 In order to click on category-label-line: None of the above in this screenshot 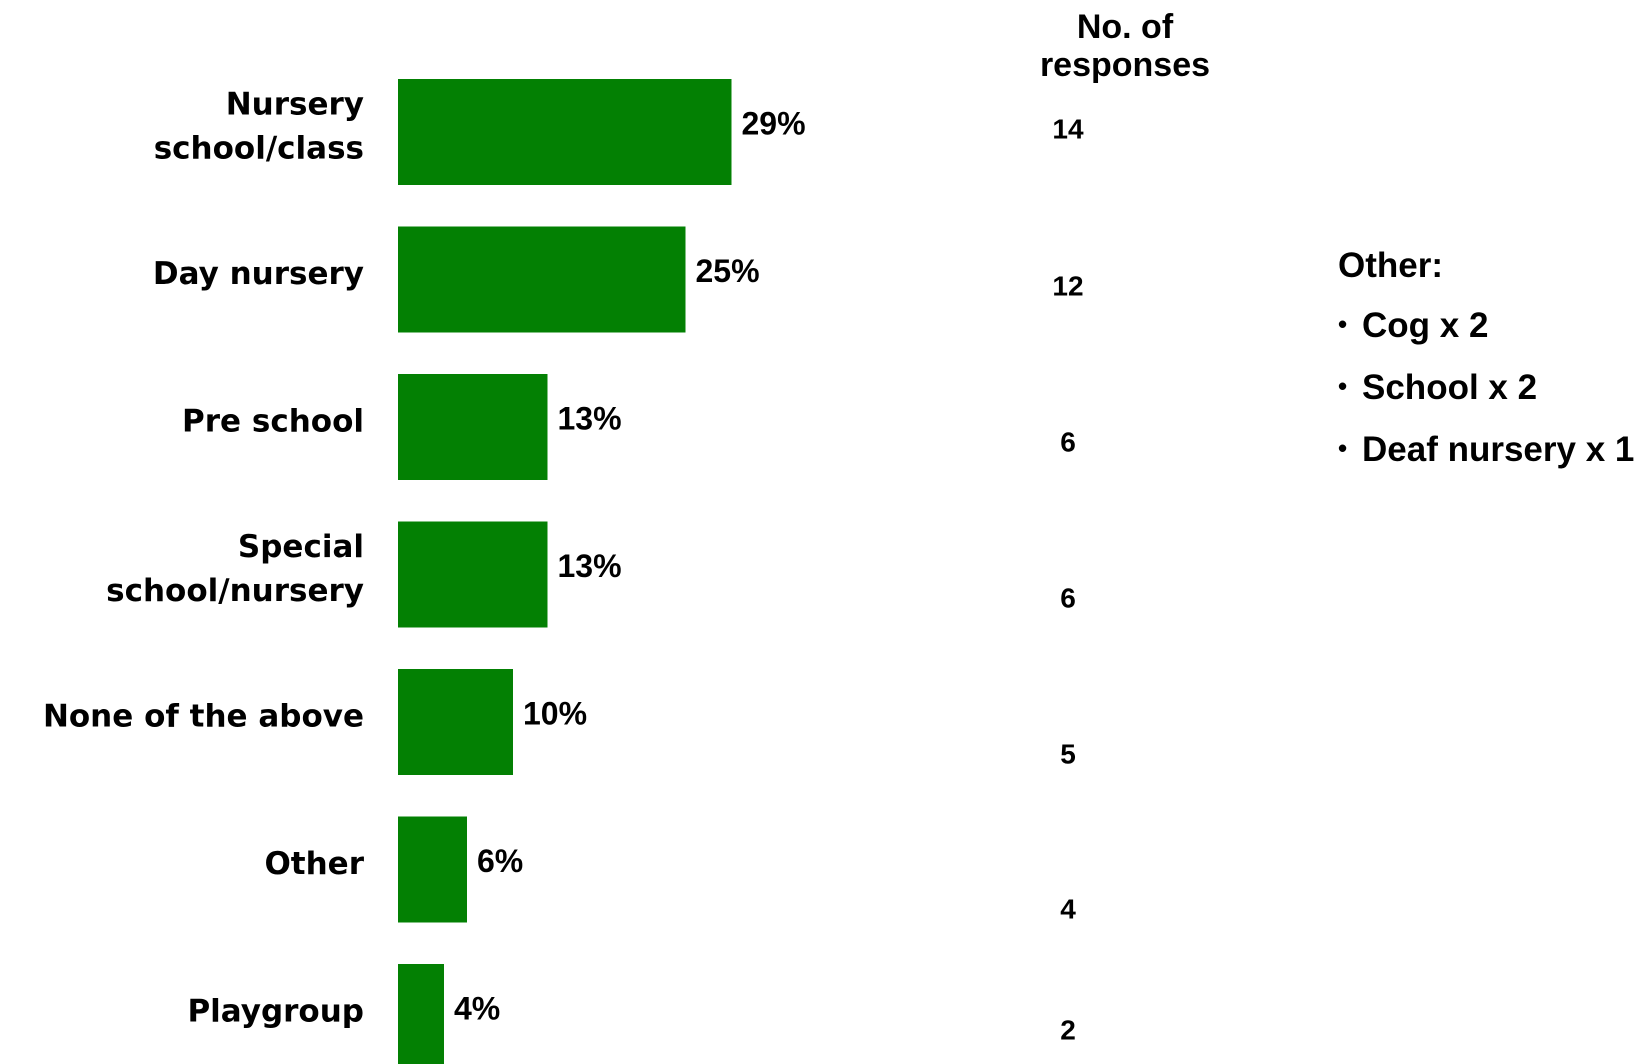, I will do `click(203, 717)`.